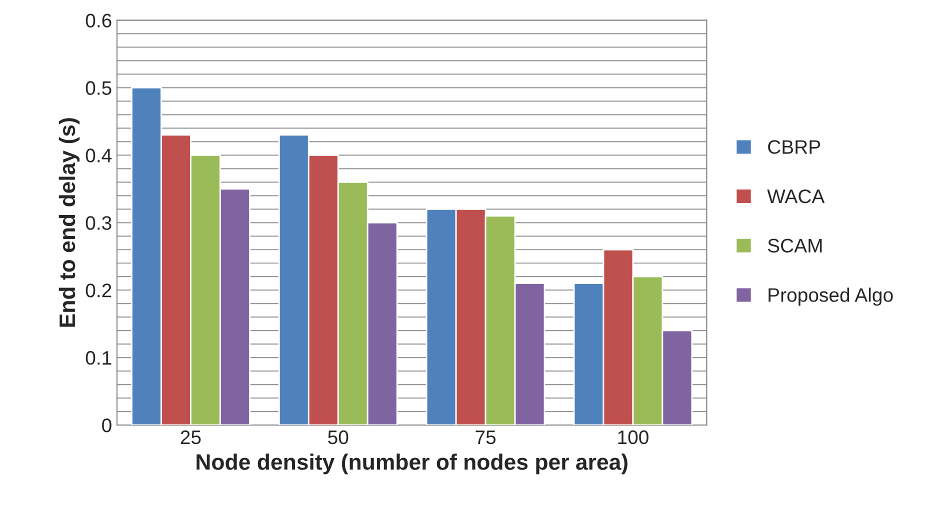 The image size is (936, 506). I want to click on y-tick-label: 0.6, so click(99, 21).